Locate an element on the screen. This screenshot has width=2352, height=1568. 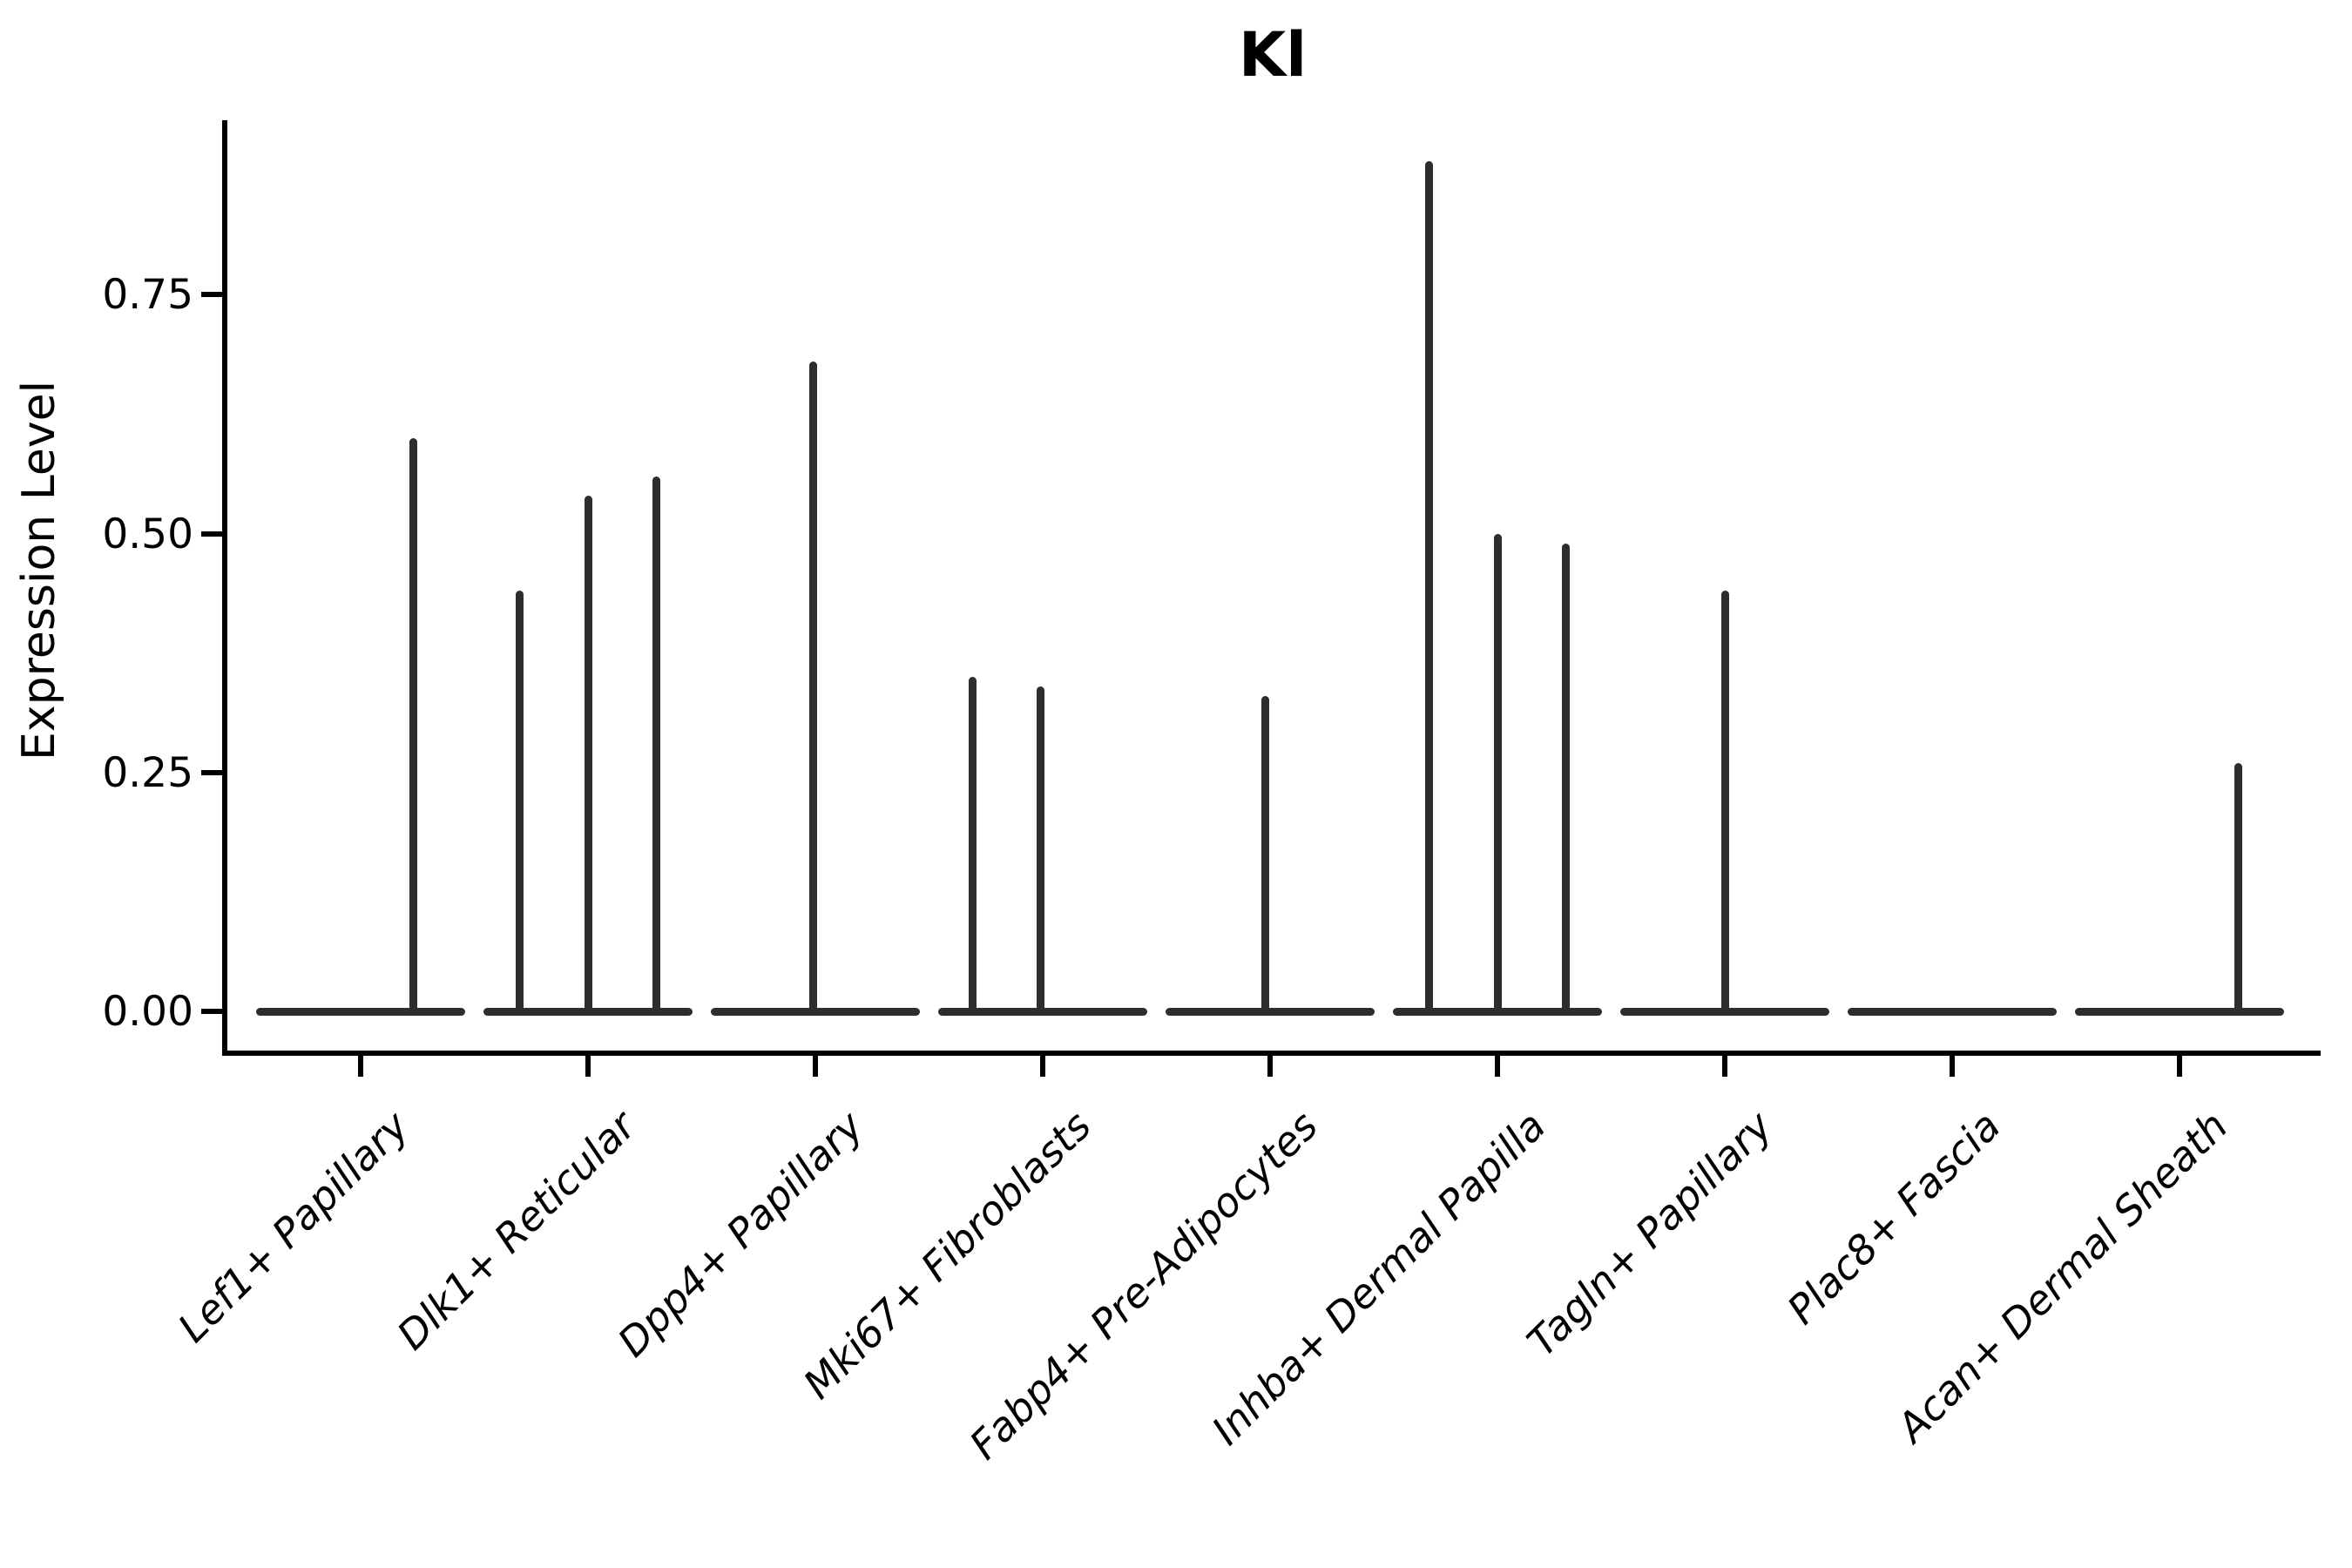
x-tick-label: Dpp4+ Papillary is located at coordinates (741, 1234).